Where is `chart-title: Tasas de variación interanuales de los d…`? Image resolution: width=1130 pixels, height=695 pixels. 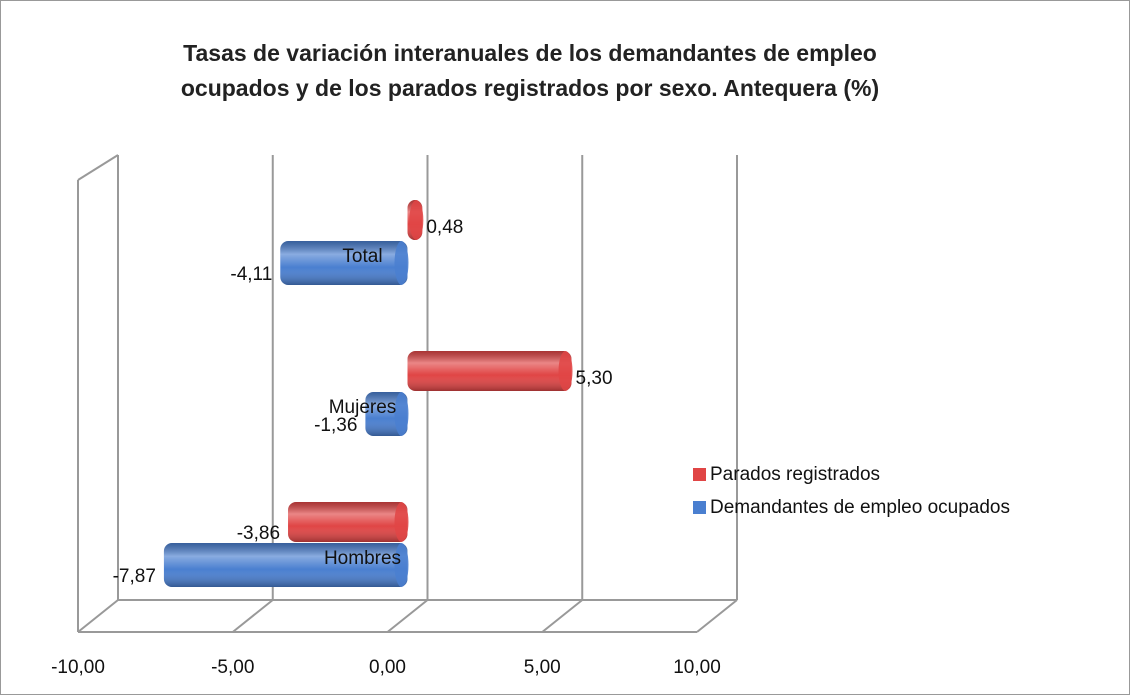 chart-title: Tasas de variación interanuales de los d… is located at coordinates (530, 70).